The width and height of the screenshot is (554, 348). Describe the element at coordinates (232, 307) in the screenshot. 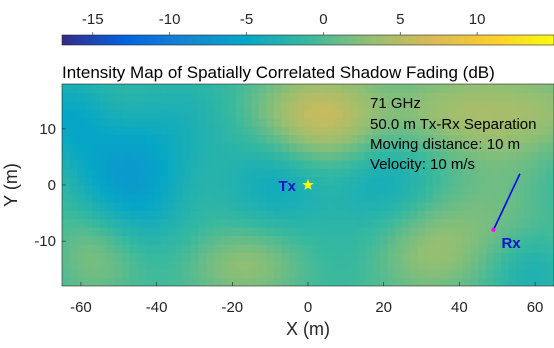

I see `x-tick-label: -20` at that location.